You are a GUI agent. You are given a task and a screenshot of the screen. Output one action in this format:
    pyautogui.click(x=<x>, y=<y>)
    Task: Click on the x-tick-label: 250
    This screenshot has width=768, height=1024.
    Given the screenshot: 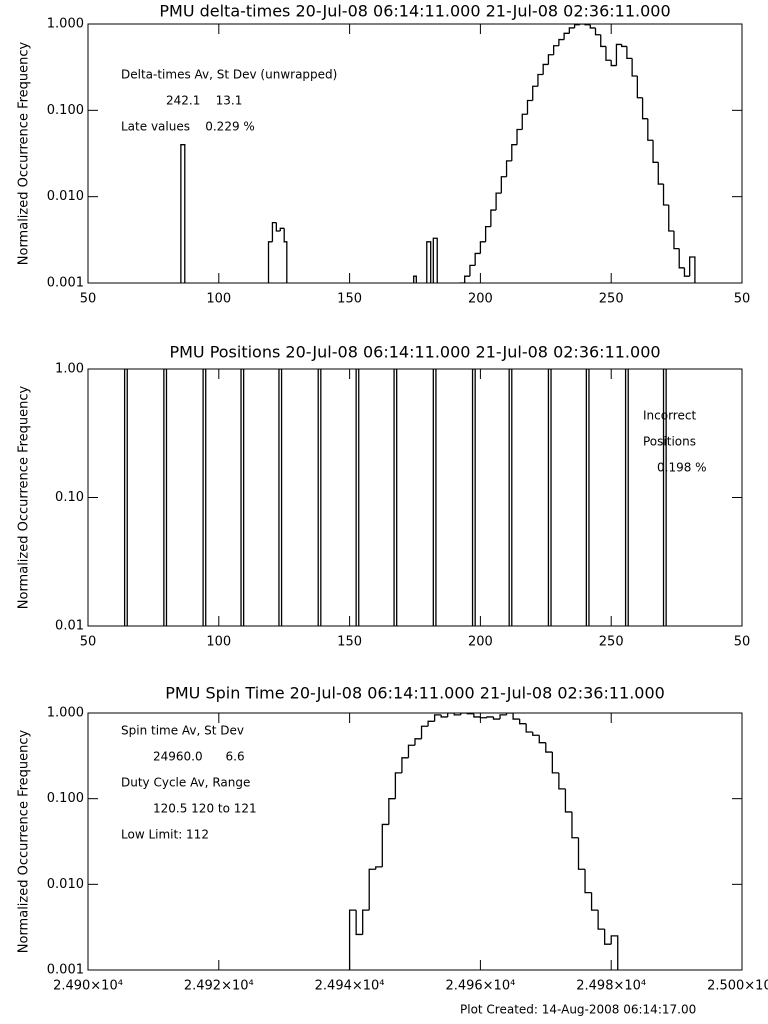 What is the action you would take?
    pyautogui.click(x=611, y=642)
    